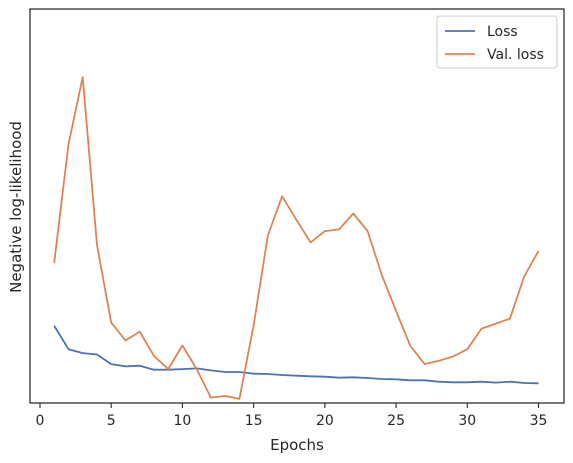 This screenshot has height=463, width=573. I want to click on series-line-loss, so click(296, 355).